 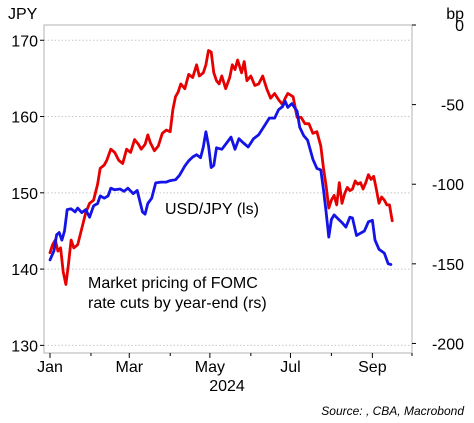 I want to click on left-tick-label-140: 140, so click(x=24, y=270).